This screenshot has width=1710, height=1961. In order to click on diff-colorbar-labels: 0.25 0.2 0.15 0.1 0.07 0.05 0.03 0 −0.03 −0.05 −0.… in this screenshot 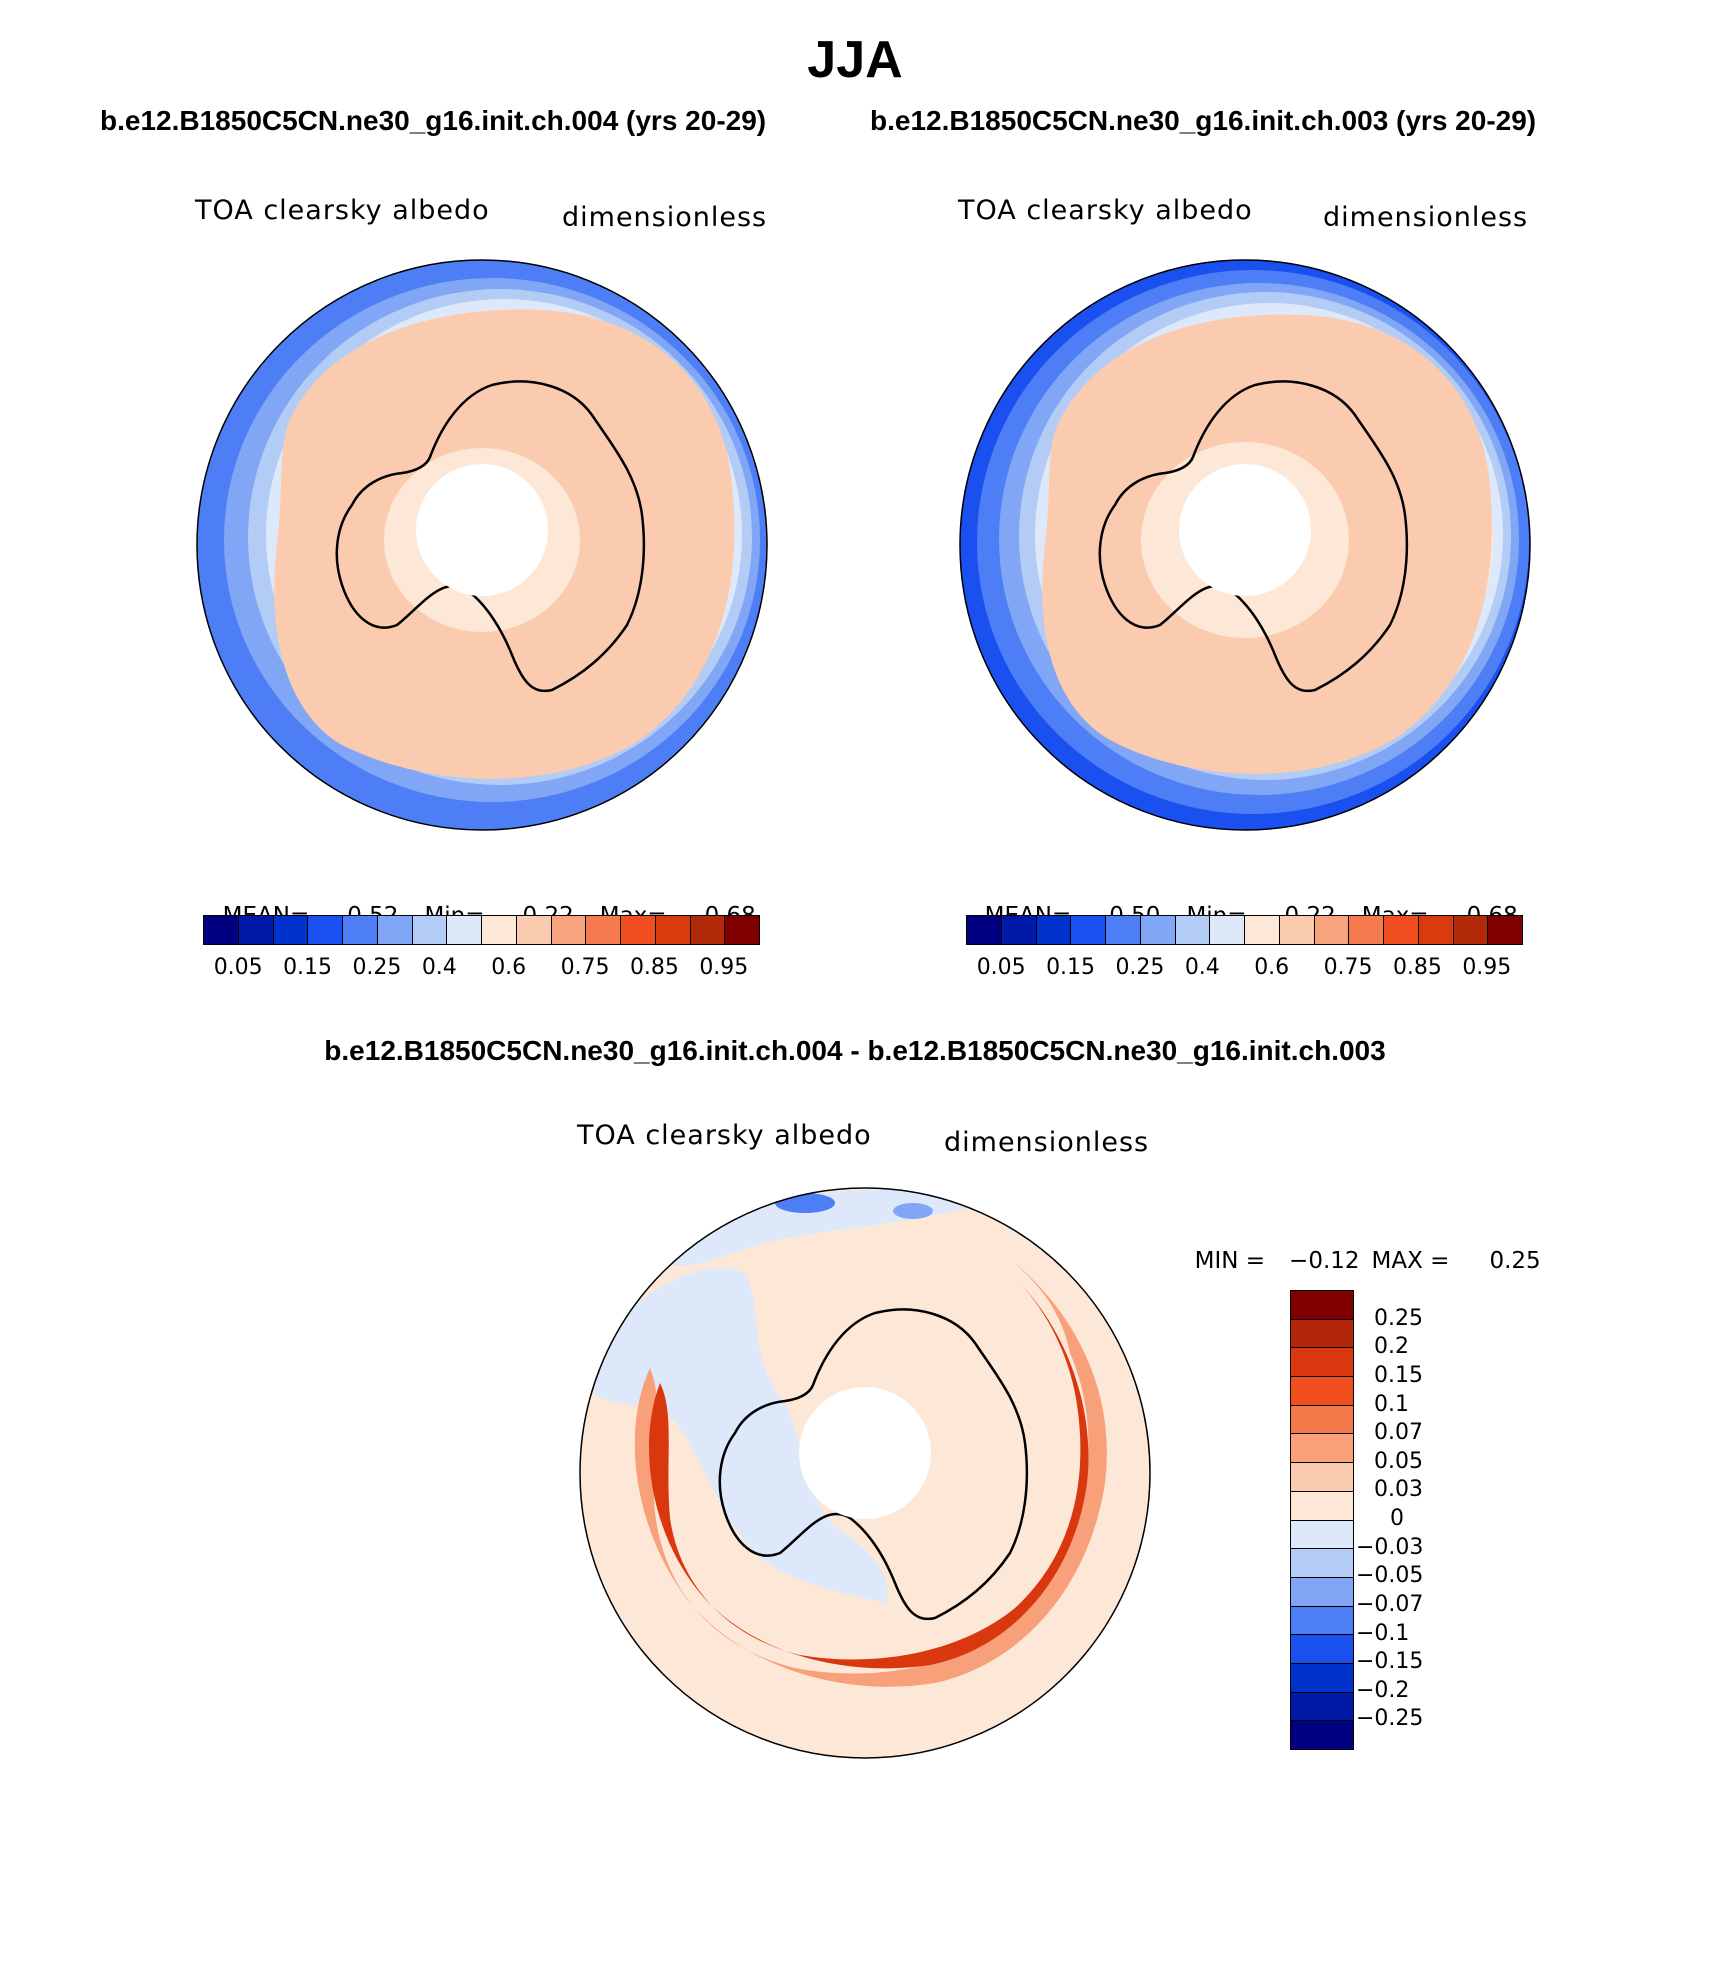, I will do `click(1418, 1519)`.